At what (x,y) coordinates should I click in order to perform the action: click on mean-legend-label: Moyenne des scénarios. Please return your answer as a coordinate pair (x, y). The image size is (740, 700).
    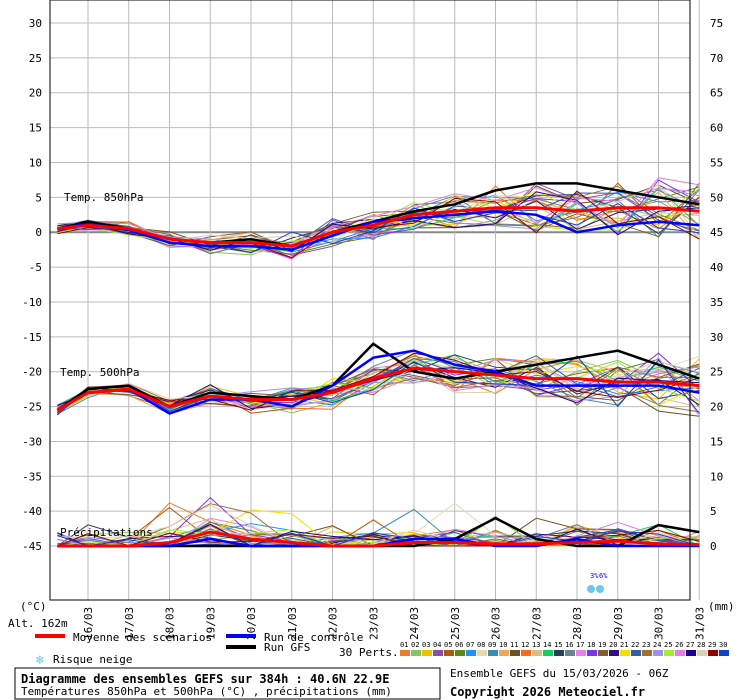
    Looking at the image, I should click on (142, 637).